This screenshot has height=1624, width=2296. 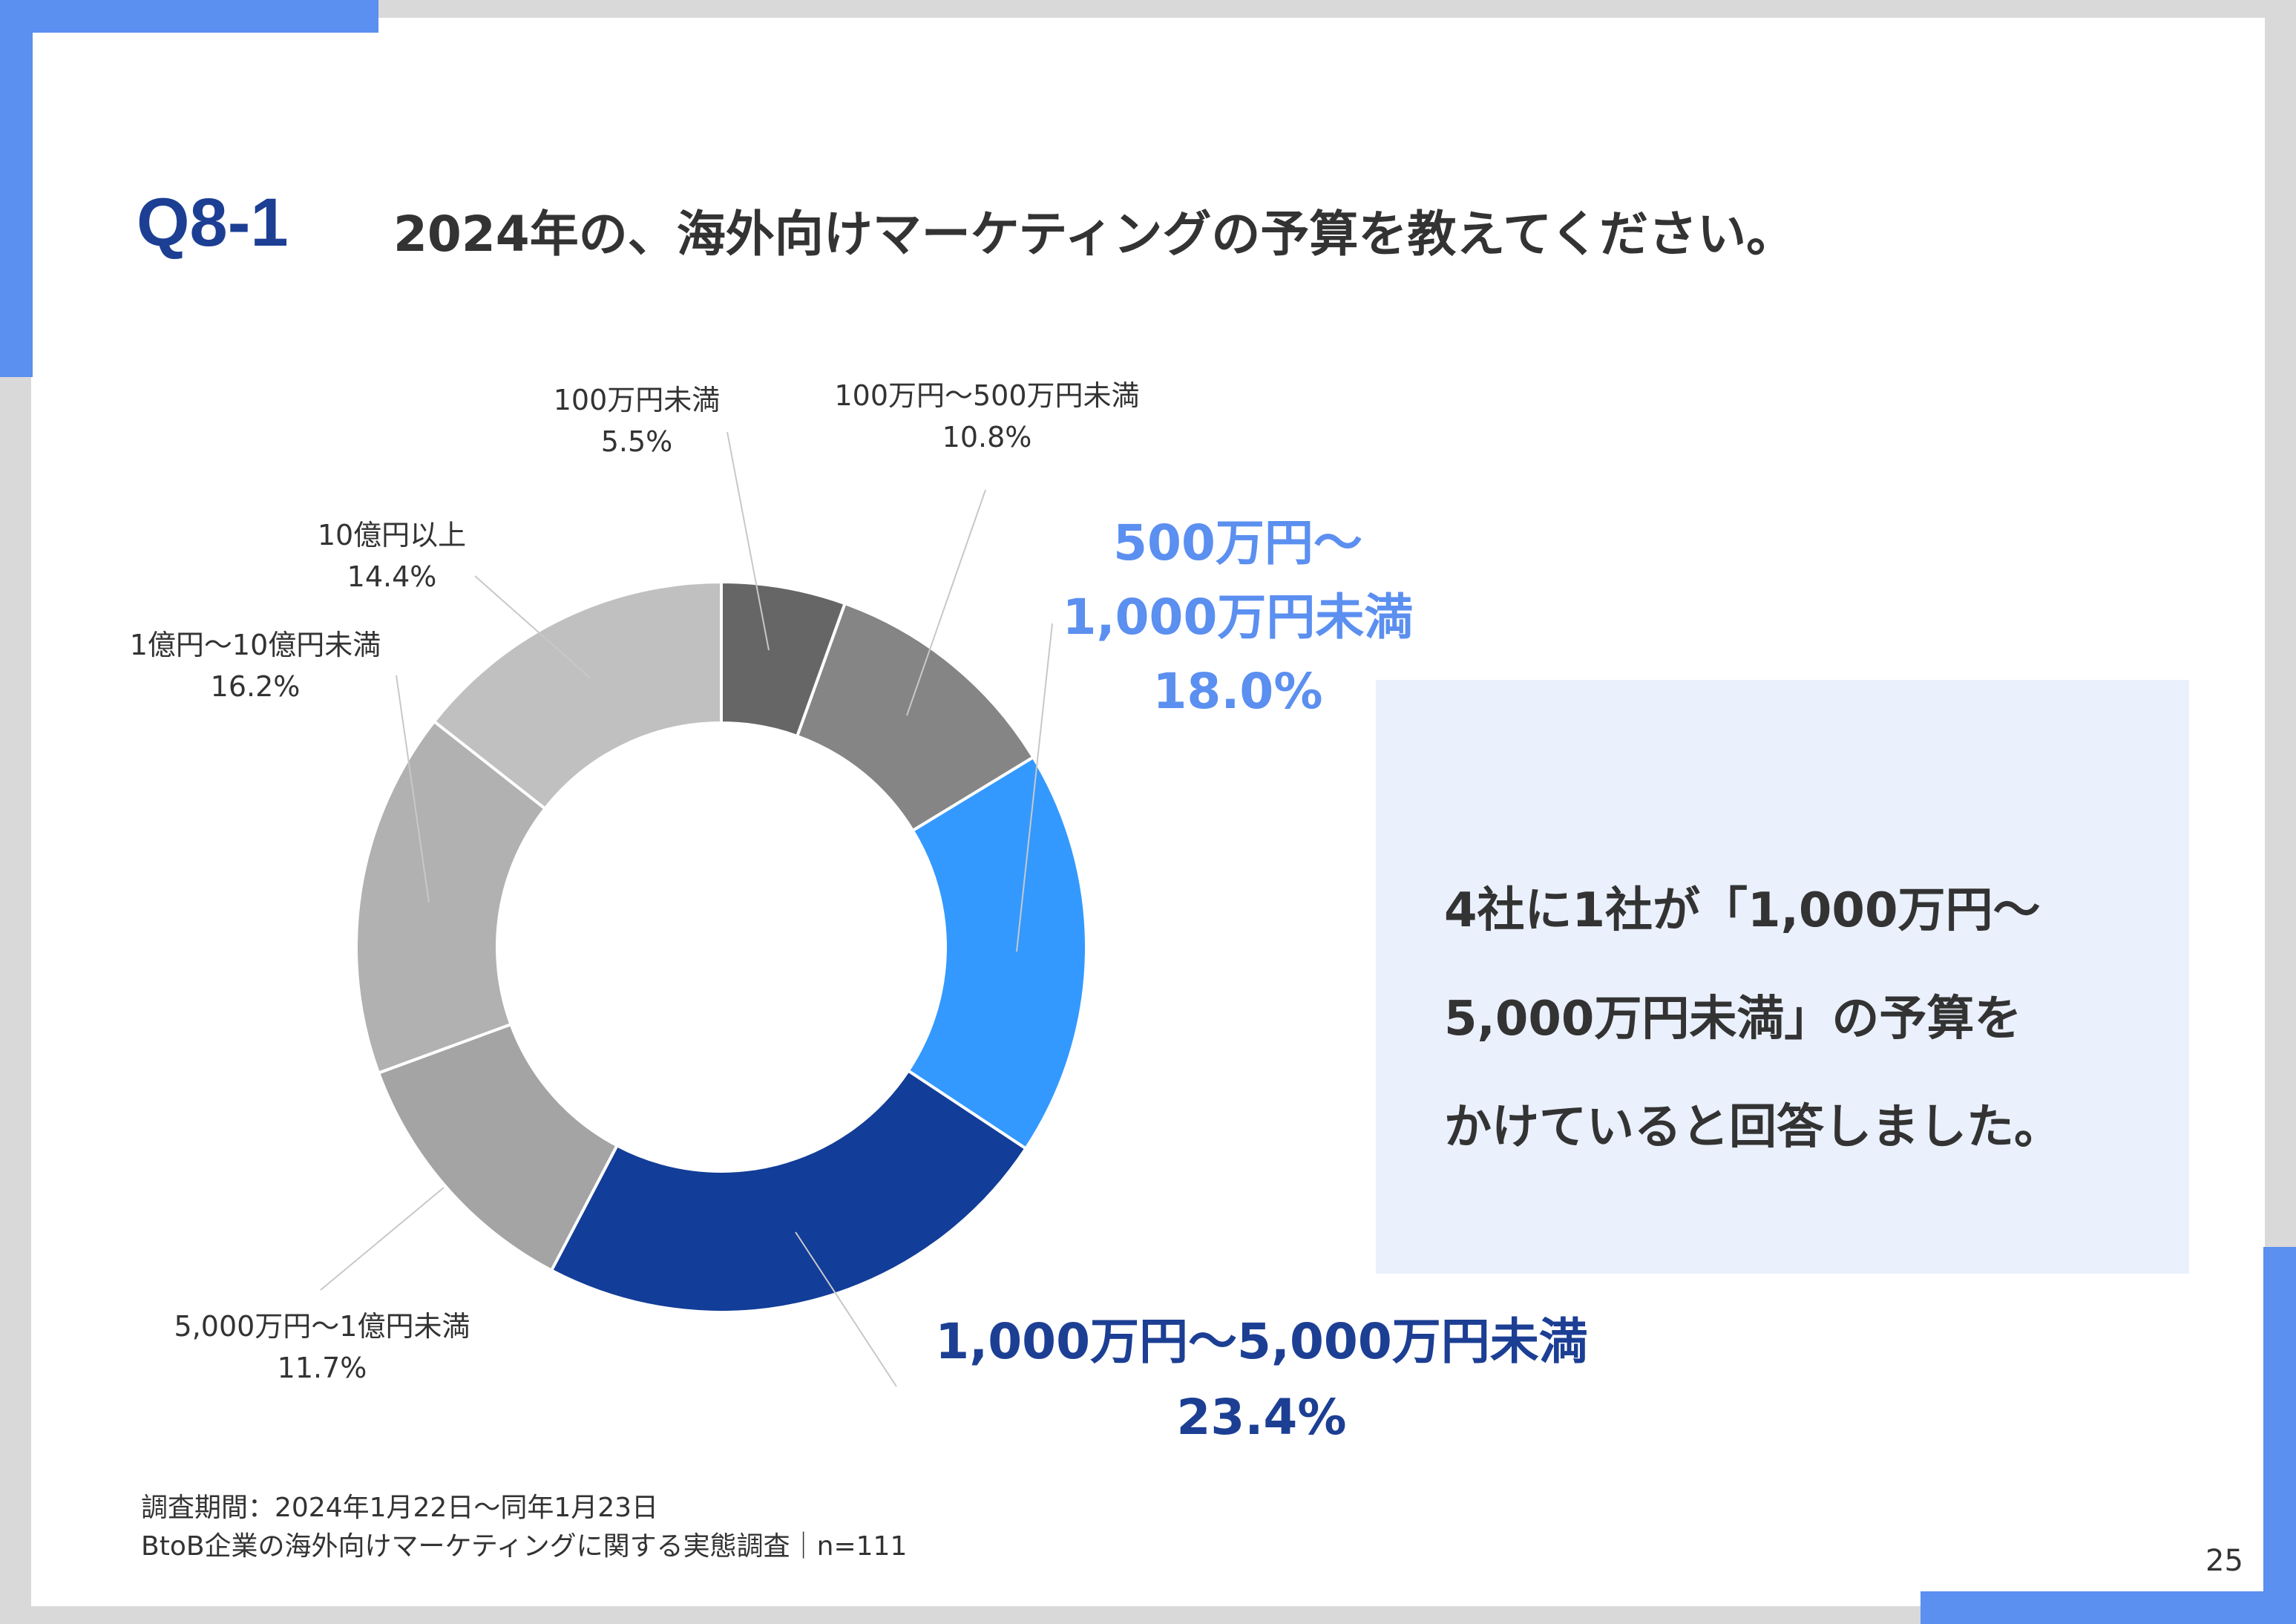 What do you see at coordinates (322, 1327) in the screenshot?
I see `slice-category-label-5: 5,000万円〜1億円未満` at bounding box center [322, 1327].